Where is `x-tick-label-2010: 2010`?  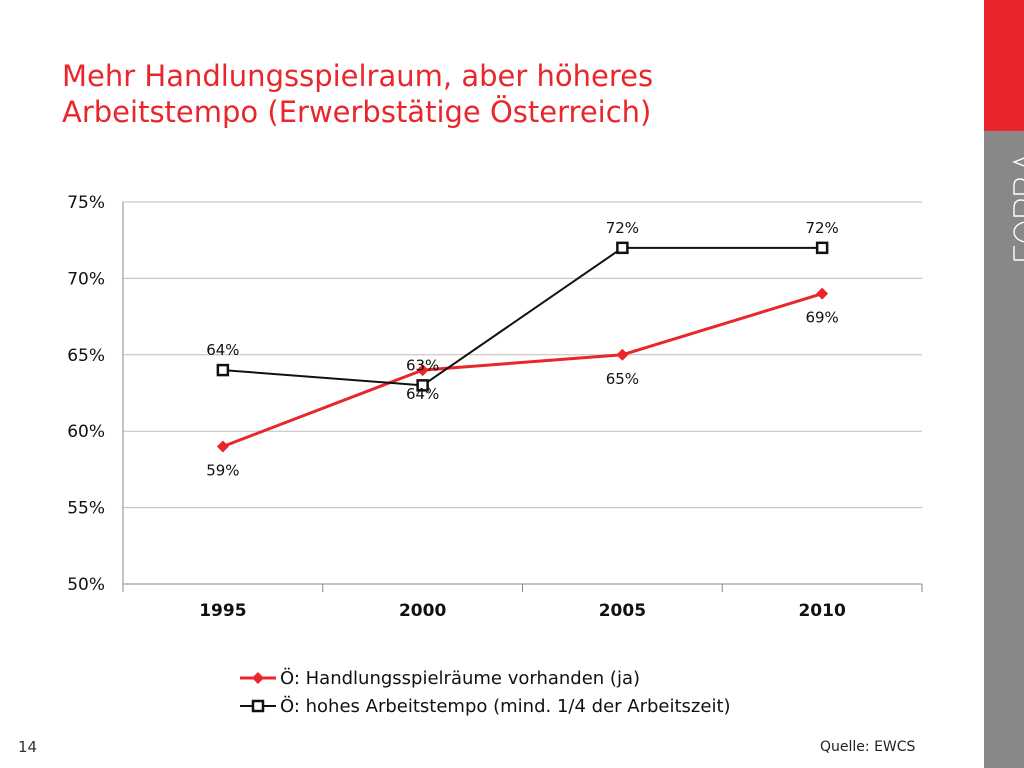
x-tick-label-2010: 2010 is located at coordinates (821, 611).